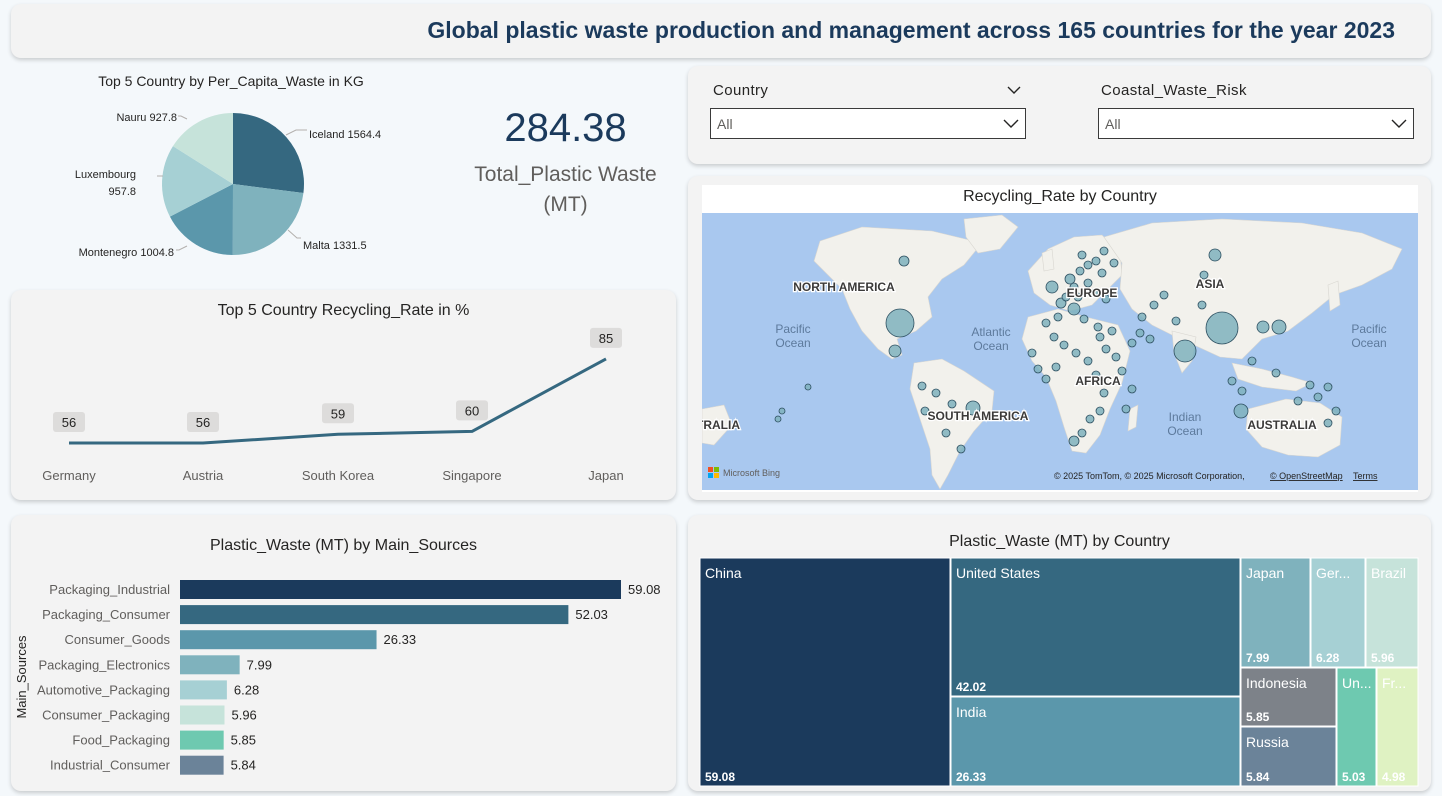 The image size is (1442, 796). What do you see at coordinates (202, 765) in the screenshot?
I see `bar-industrial-consumer` at bounding box center [202, 765].